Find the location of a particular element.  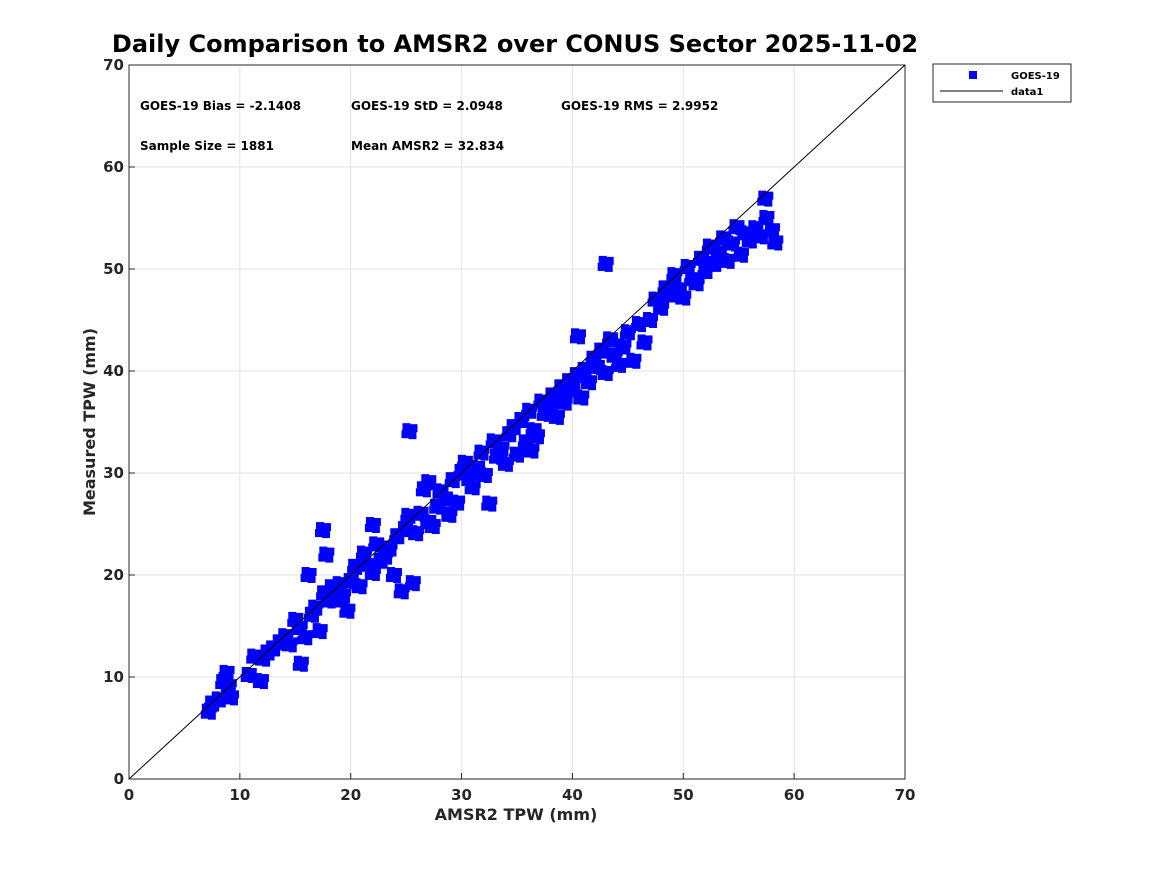

x-tick-label: 70 is located at coordinates (905, 795).